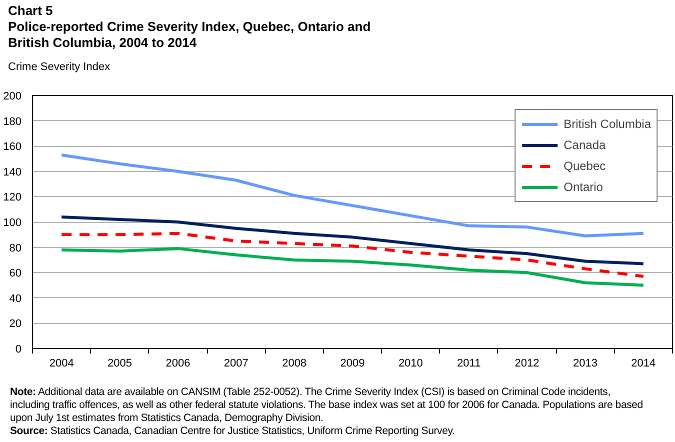 The height and width of the screenshot is (442, 675). Describe the element at coordinates (326, 405) in the screenshot. I see `text: Note: Additional data are available on CANSIM (Table 252-0052). The Crime Severity Index (CSI) is based on Criminal Code incidents, including traffic offences, as well as other federal statute violations. The base index was set at 100 for 2006 for Canada. Populations are based upon July 1st estimates from Statistics Canada, Demography Division.` at that location.